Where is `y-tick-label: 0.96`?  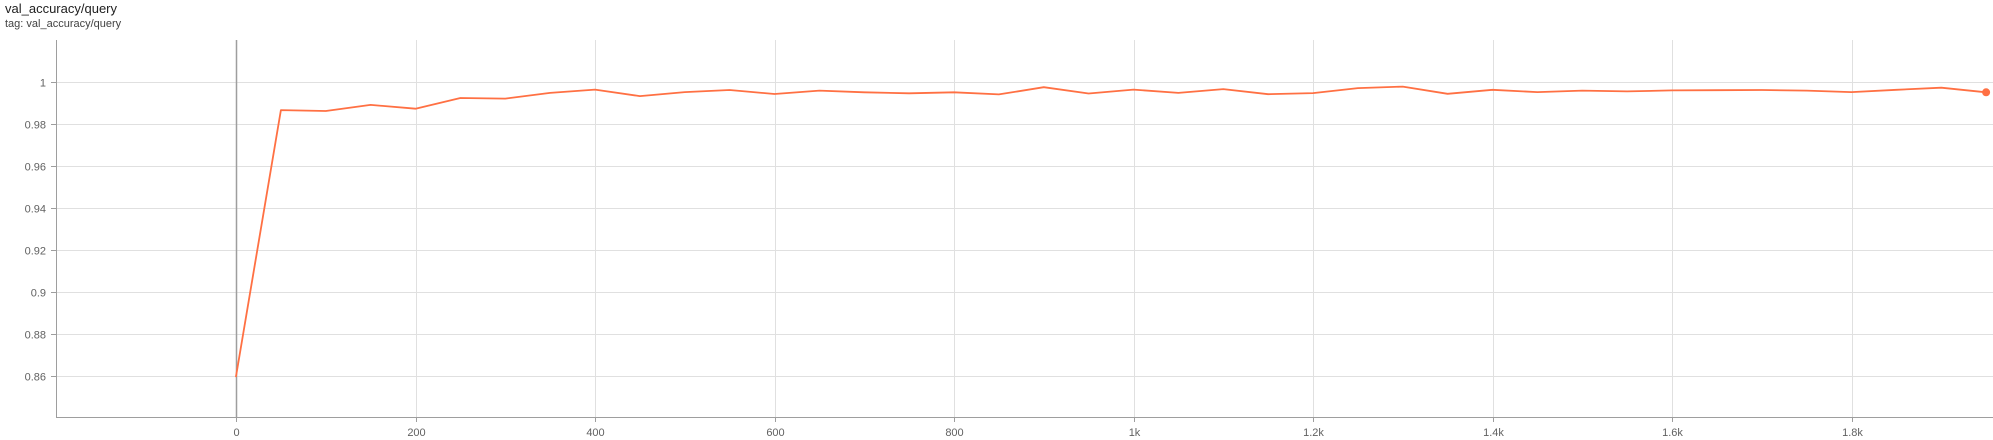 y-tick-label: 0.96 is located at coordinates (35, 168).